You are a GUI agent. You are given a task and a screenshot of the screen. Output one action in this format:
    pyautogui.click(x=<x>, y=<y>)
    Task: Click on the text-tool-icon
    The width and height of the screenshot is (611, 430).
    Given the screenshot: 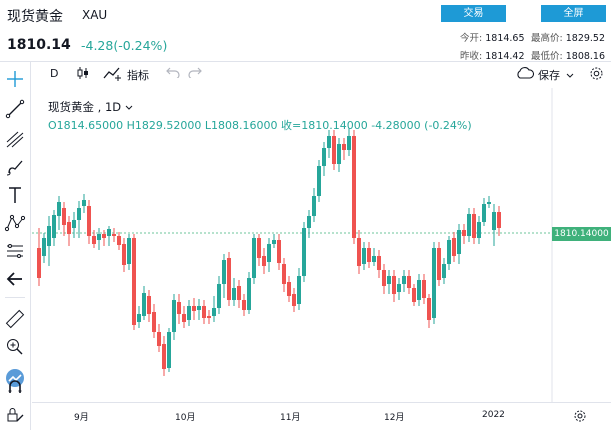 What is the action you would take?
    pyautogui.click(x=15, y=195)
    